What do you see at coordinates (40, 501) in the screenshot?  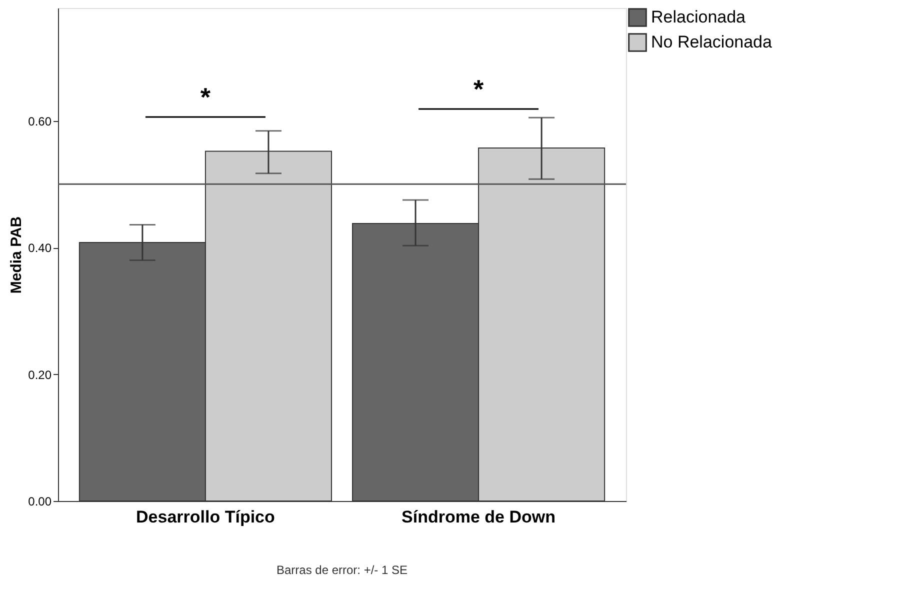 I see `y-tick-label: 0.00` at bounding box center [40, 501].